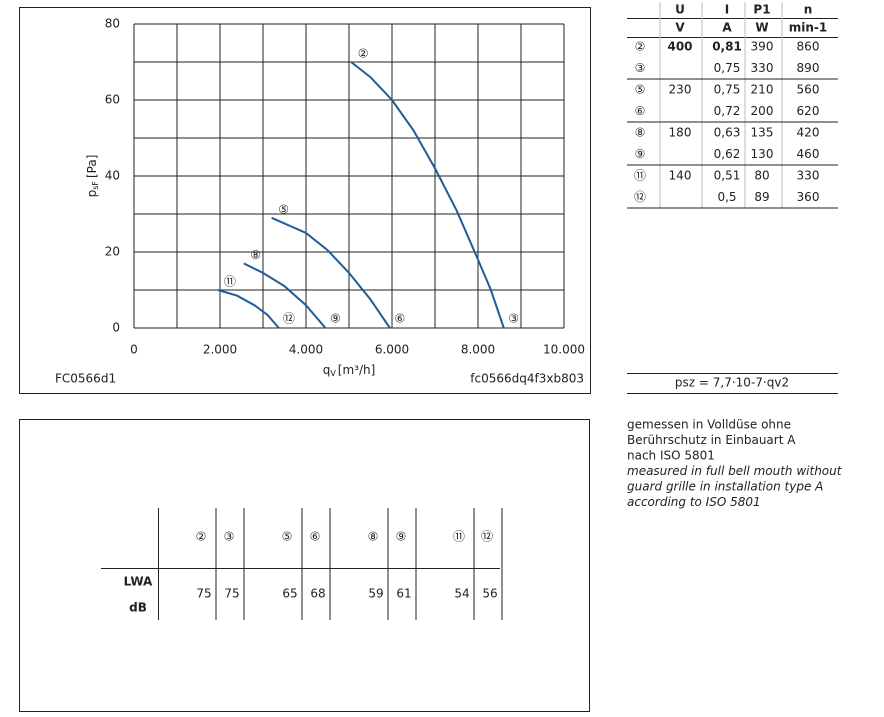  Describe the element at coordinates (726, 197) in the screenshot. I see `table-cell: 0,5` at that location.